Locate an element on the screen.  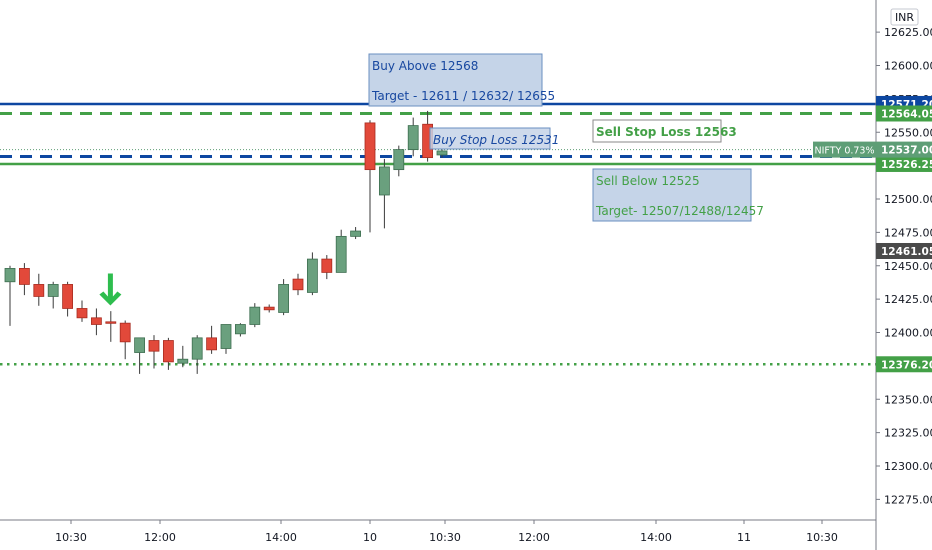
sell-stop-loss-annotation: Sell Stop Loss 12563 is located at coordinates (664, 131).